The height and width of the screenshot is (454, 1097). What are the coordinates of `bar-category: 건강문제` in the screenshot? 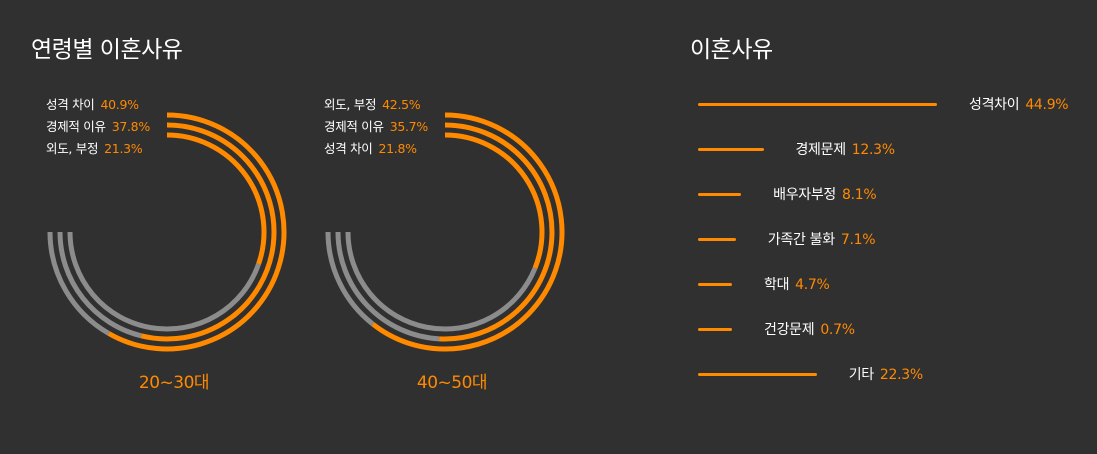 It's located at (789, 330).